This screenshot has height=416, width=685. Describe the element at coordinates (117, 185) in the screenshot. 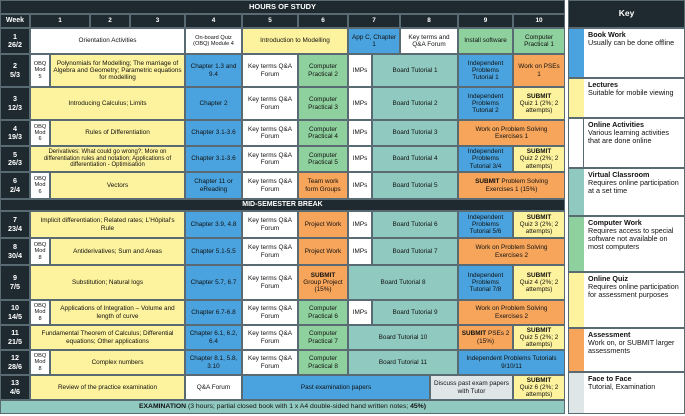

I see `lecture-vectors: Vectors` at that location.